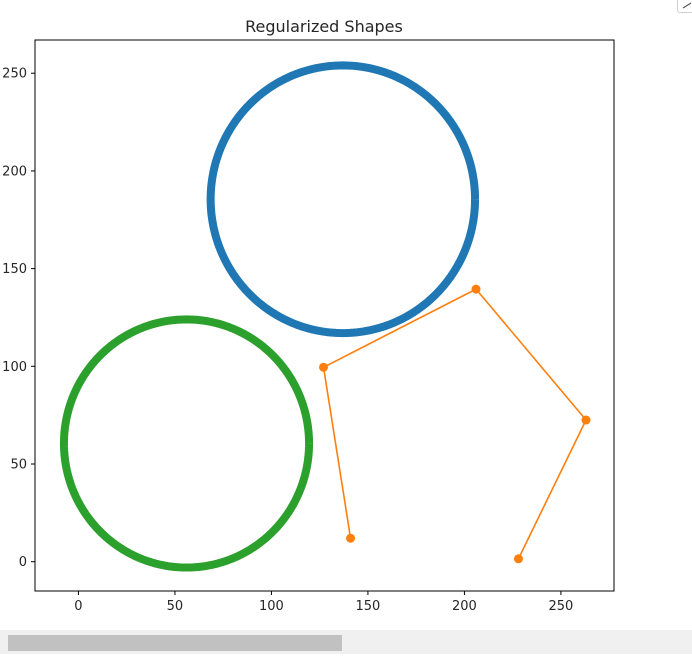 Image resolution: width=692 pixels, height=661 pixels. What do you see at coordinates (23, 562) in the screenshot?
I see `y-tick-label: 0` at bounding box center [23, 562].